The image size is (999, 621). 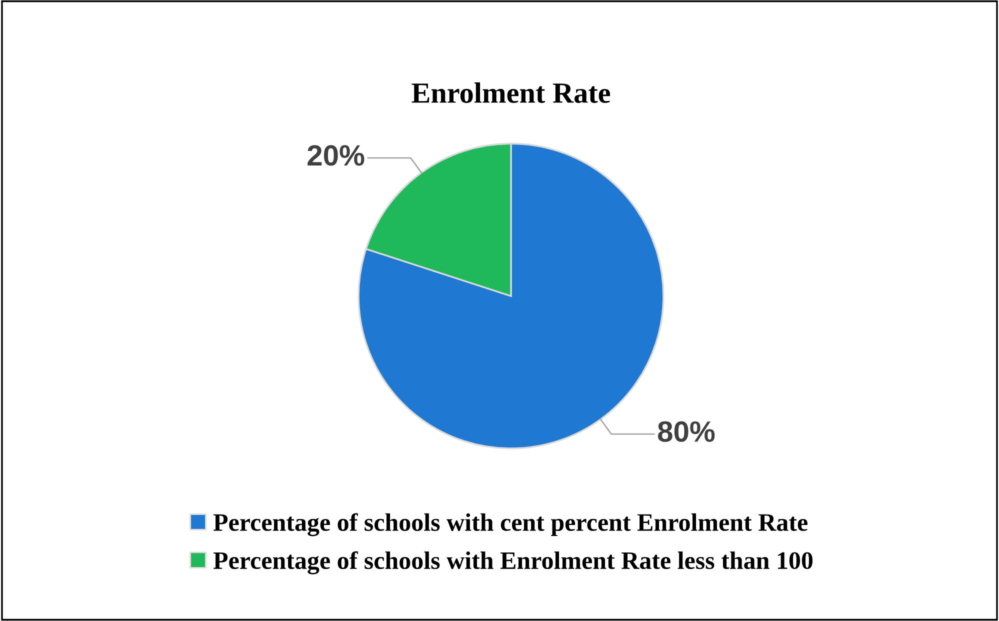 I want to click on legend-label: Percentage of schools with Enrolment Rate less than 100, so click(x=513, y=562).